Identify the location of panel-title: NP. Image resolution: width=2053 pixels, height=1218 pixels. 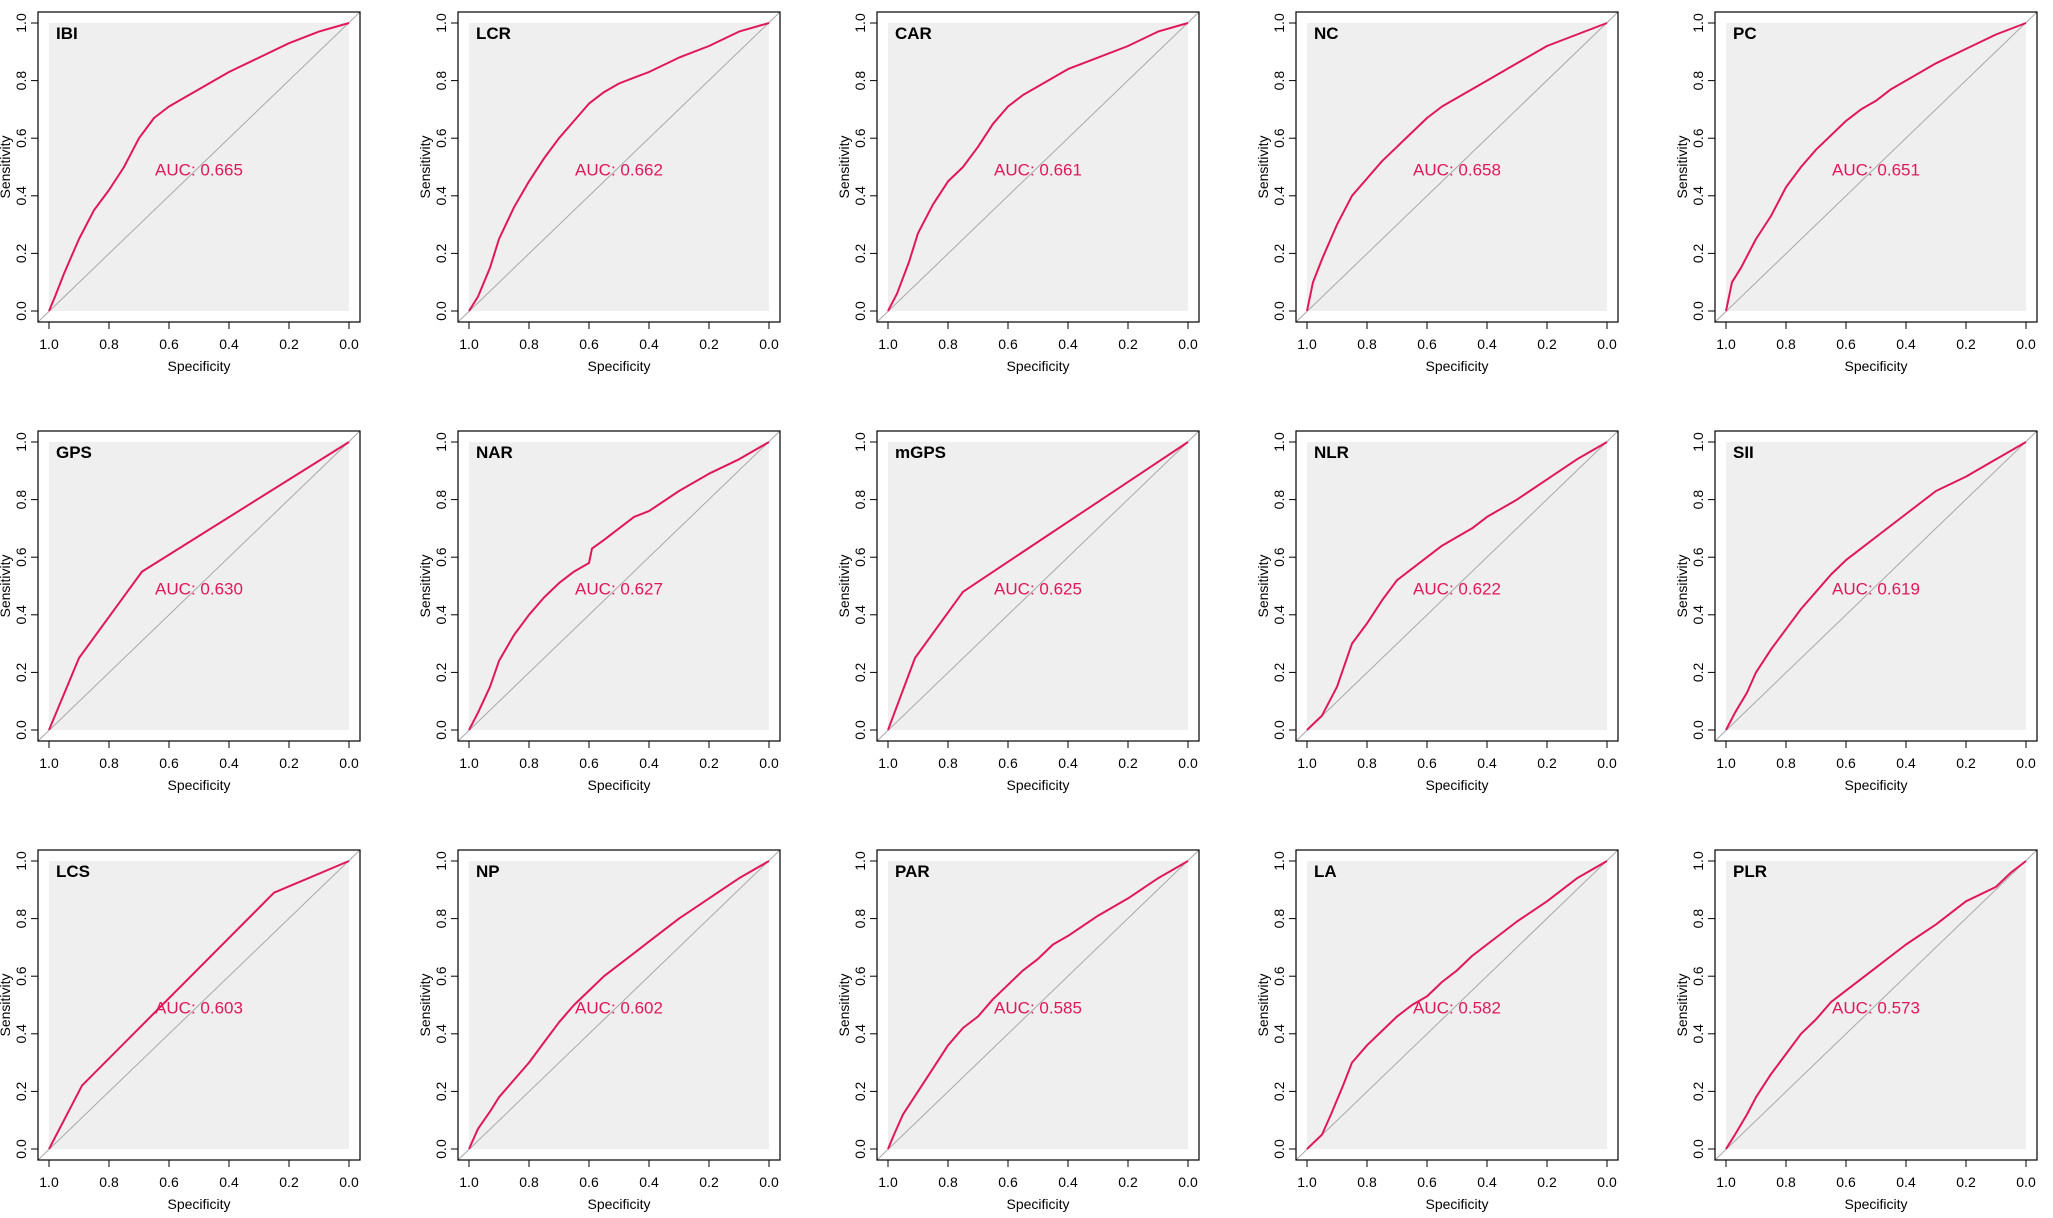
(488, 871).